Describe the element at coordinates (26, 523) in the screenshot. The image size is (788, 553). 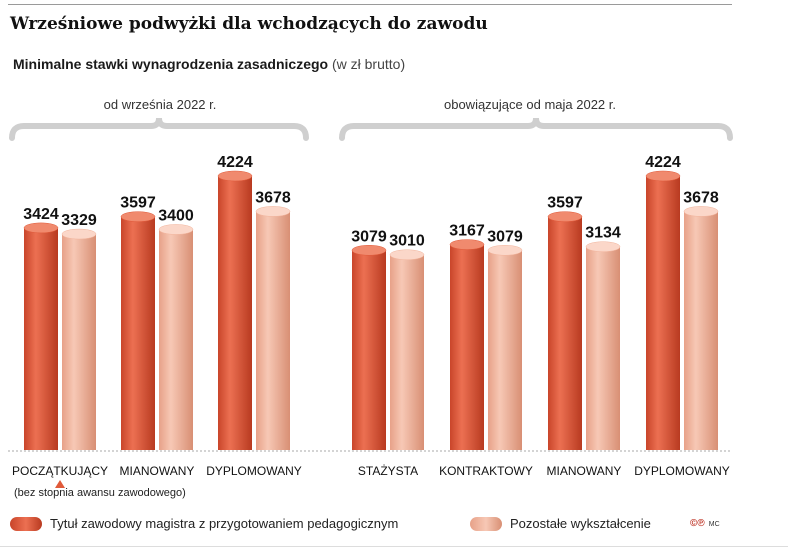
I see `legend-swatch-series1` at that location.